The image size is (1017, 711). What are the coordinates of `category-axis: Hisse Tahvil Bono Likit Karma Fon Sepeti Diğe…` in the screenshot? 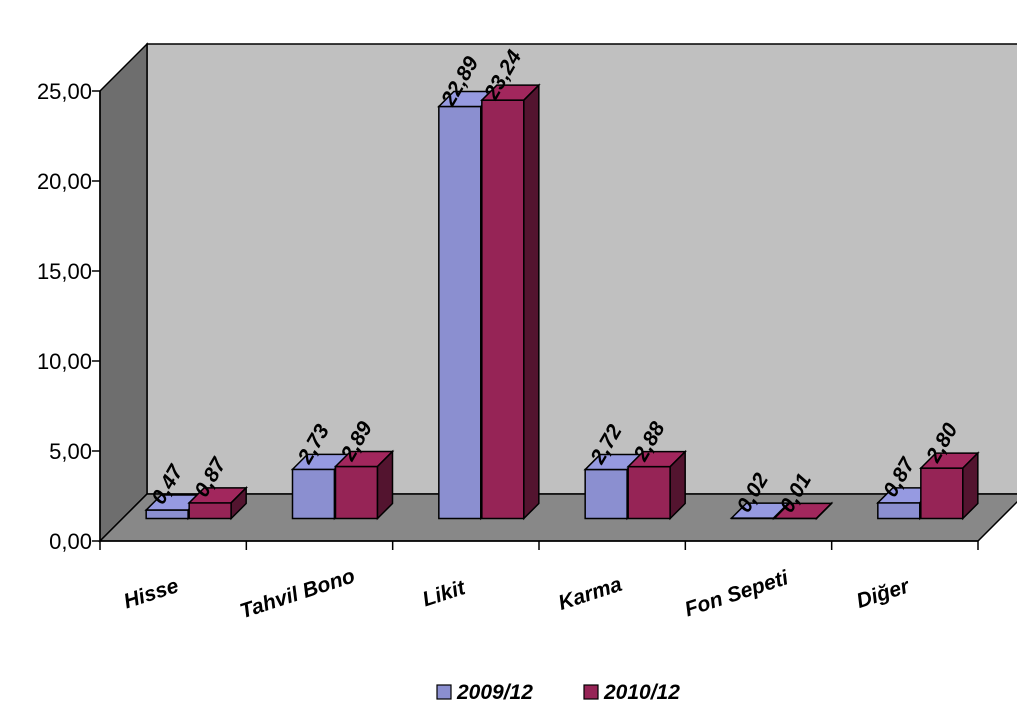 It's located at (539, 582).